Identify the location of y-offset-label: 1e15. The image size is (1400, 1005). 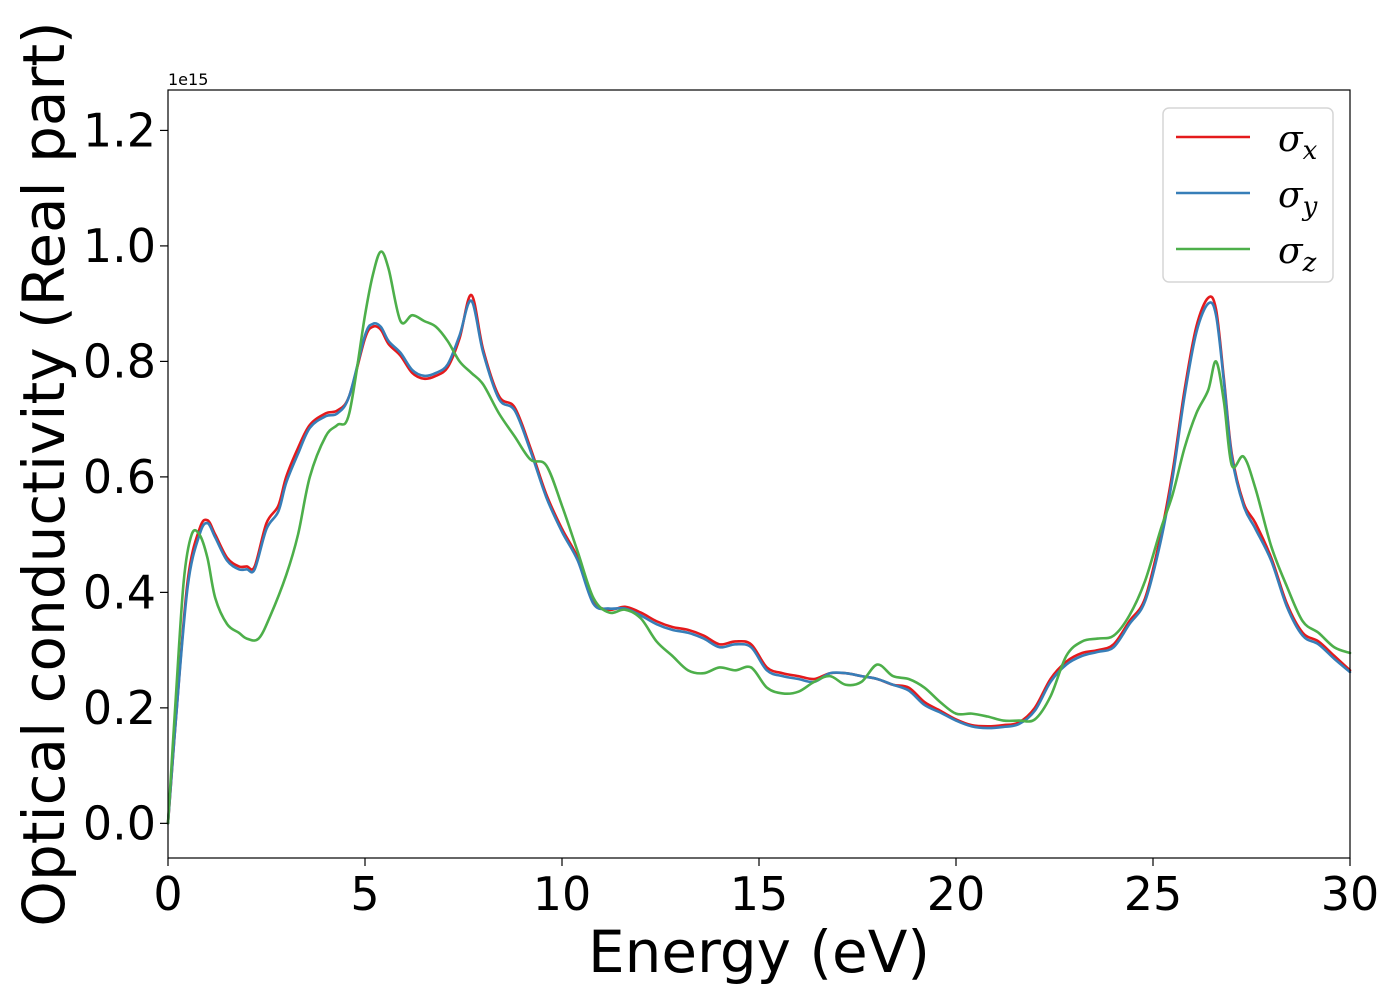
(188, 79).